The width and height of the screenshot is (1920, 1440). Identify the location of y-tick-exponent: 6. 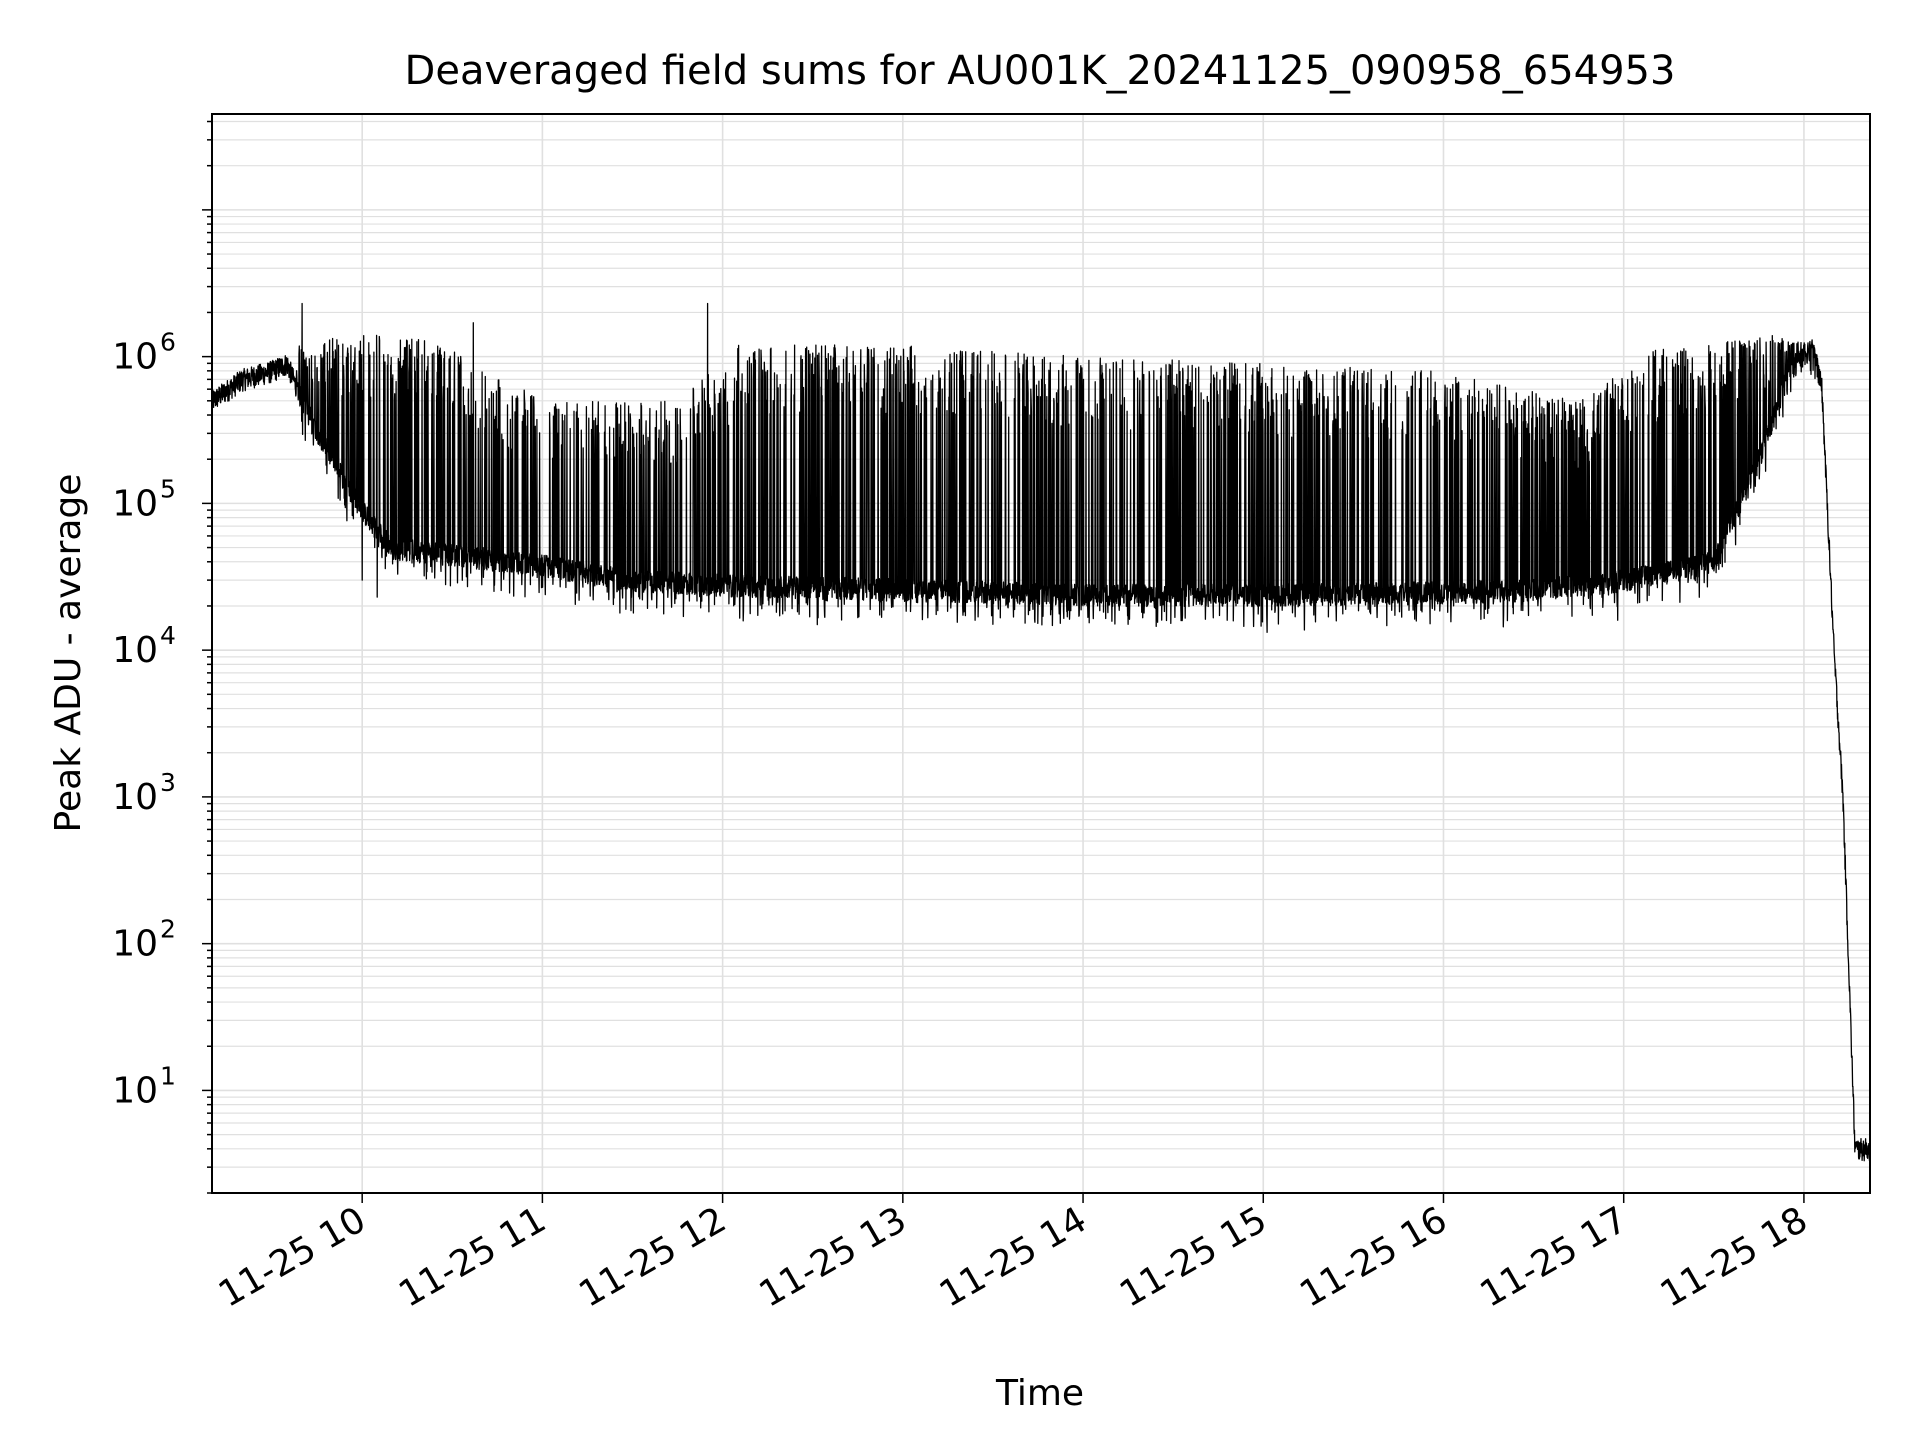
(168, 342).